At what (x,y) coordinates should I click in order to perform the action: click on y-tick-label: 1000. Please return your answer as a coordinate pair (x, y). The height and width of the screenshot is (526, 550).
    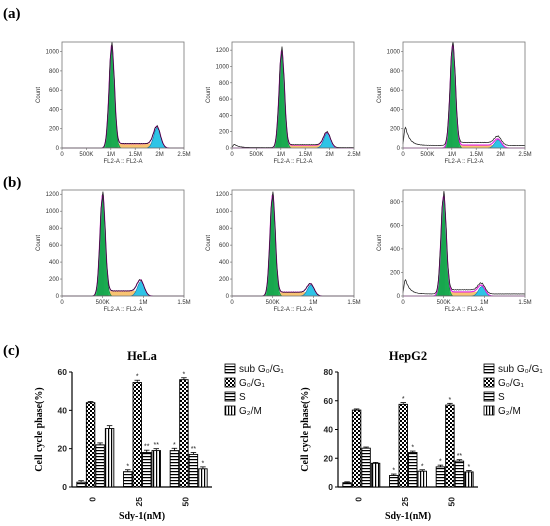
    Looking at the image, I should click on (53, 53).